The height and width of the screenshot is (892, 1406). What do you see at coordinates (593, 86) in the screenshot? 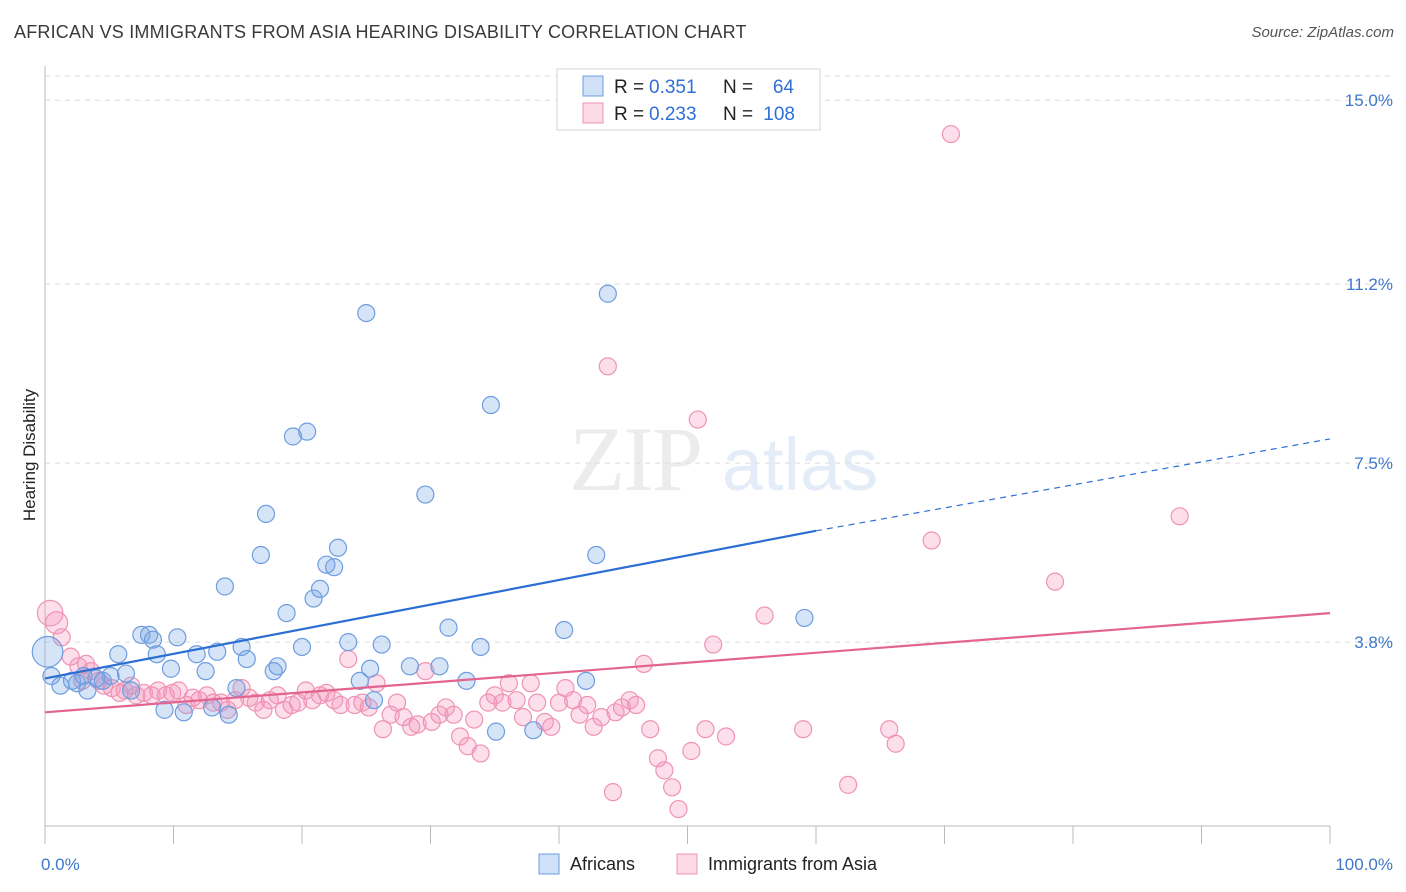
I see `legend-swatch-africans` at bounding box center [593, 86].